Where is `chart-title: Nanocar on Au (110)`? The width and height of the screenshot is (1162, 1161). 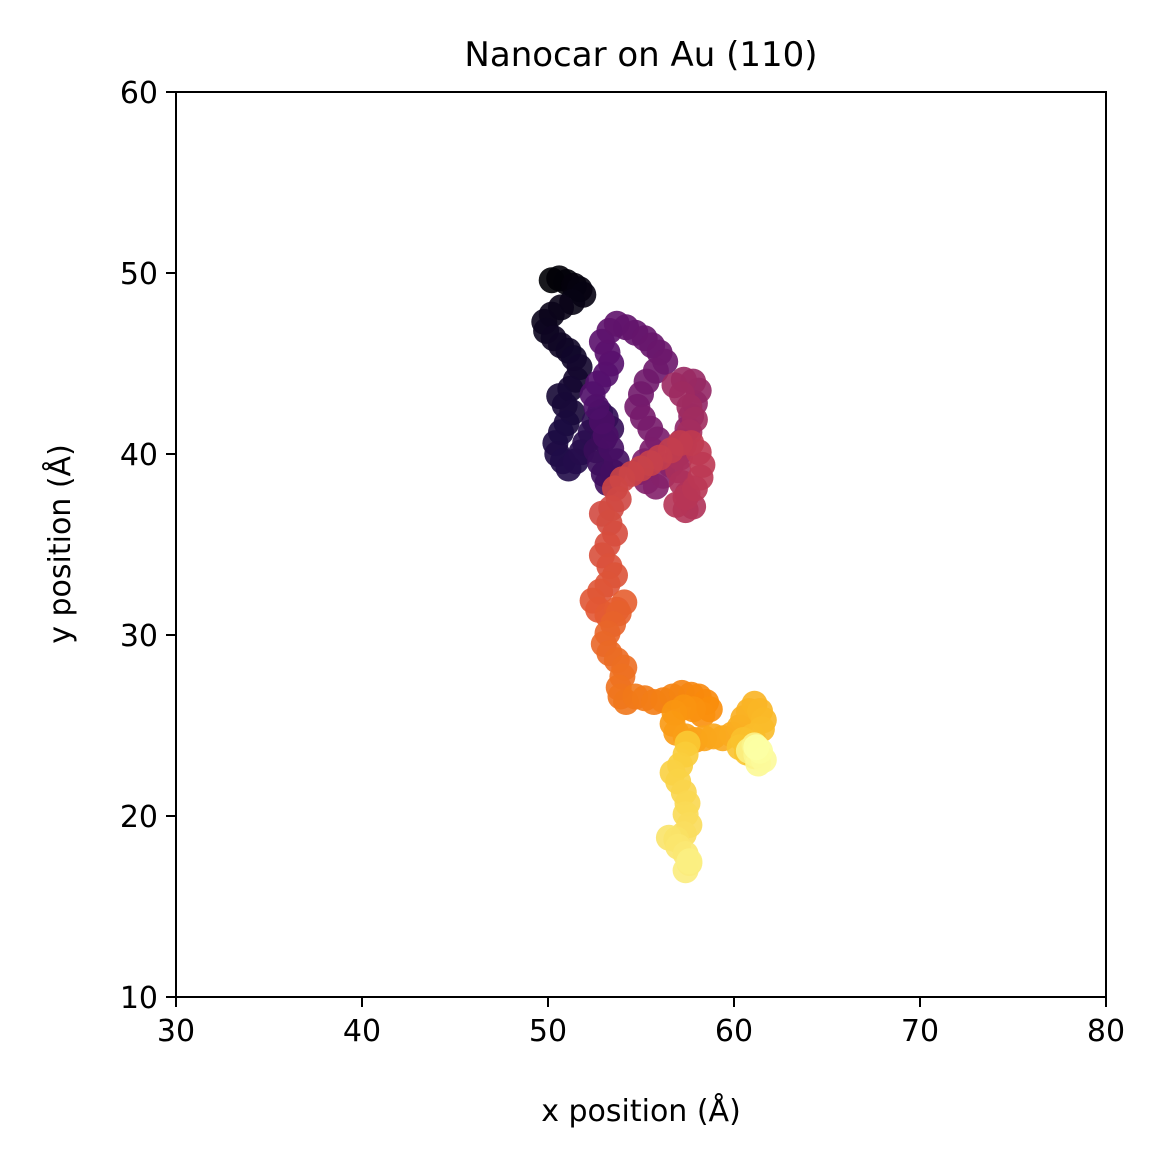 chart-title: Nanocar on Au (110) is located at coordinates (640, 55).